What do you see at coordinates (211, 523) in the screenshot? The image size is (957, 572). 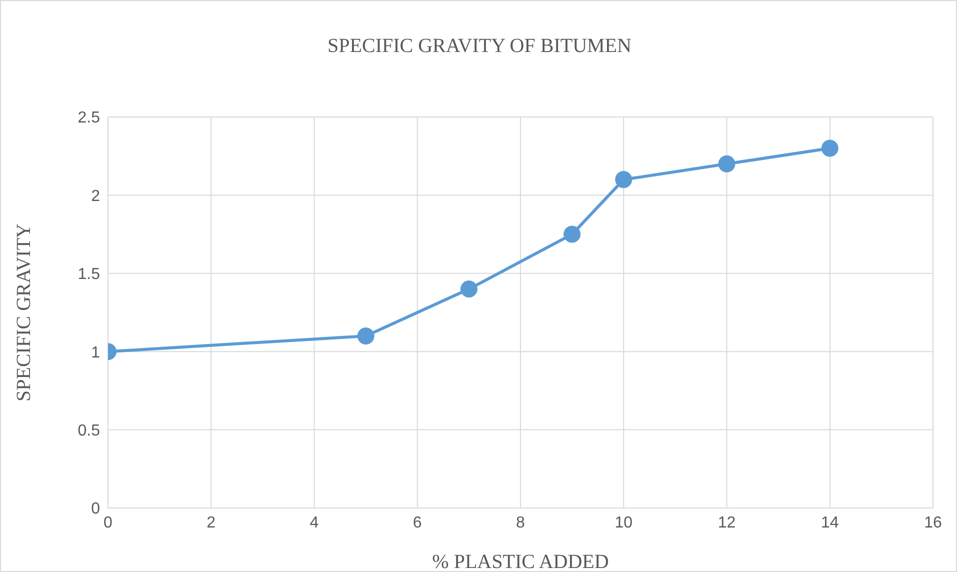 I see `x-tick-label: 2` at bounding box center [211, 523].